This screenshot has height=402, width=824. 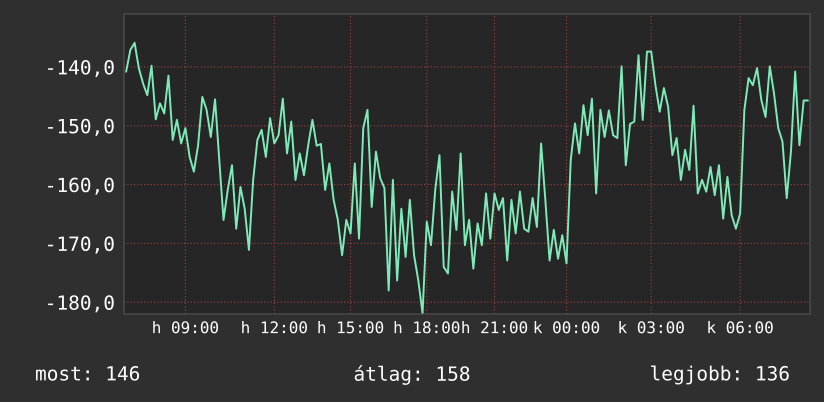 I want to click on x-tick-label: h 21:00, so click(x=495, y=327).